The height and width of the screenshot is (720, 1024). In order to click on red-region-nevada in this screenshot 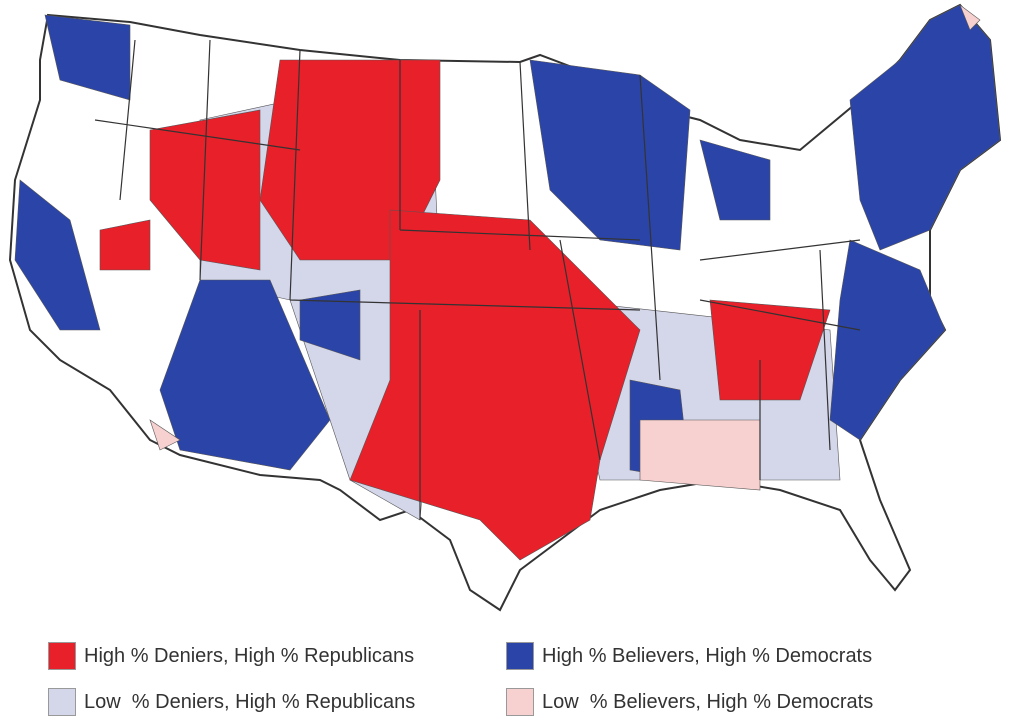, I will do `click(125, 245)`.